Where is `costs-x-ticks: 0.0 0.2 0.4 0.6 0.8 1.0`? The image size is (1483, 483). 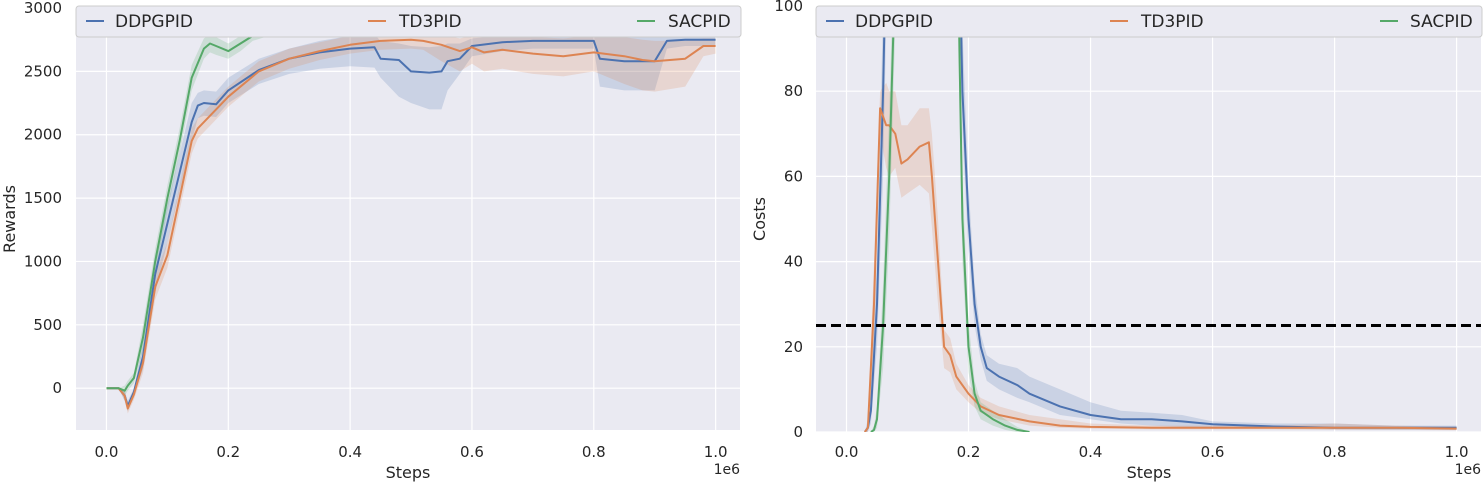
costs-x-ticks: 0.0 0.2 0.4 0.6 0.8 1.0 is located at coordinates (1152, 452).